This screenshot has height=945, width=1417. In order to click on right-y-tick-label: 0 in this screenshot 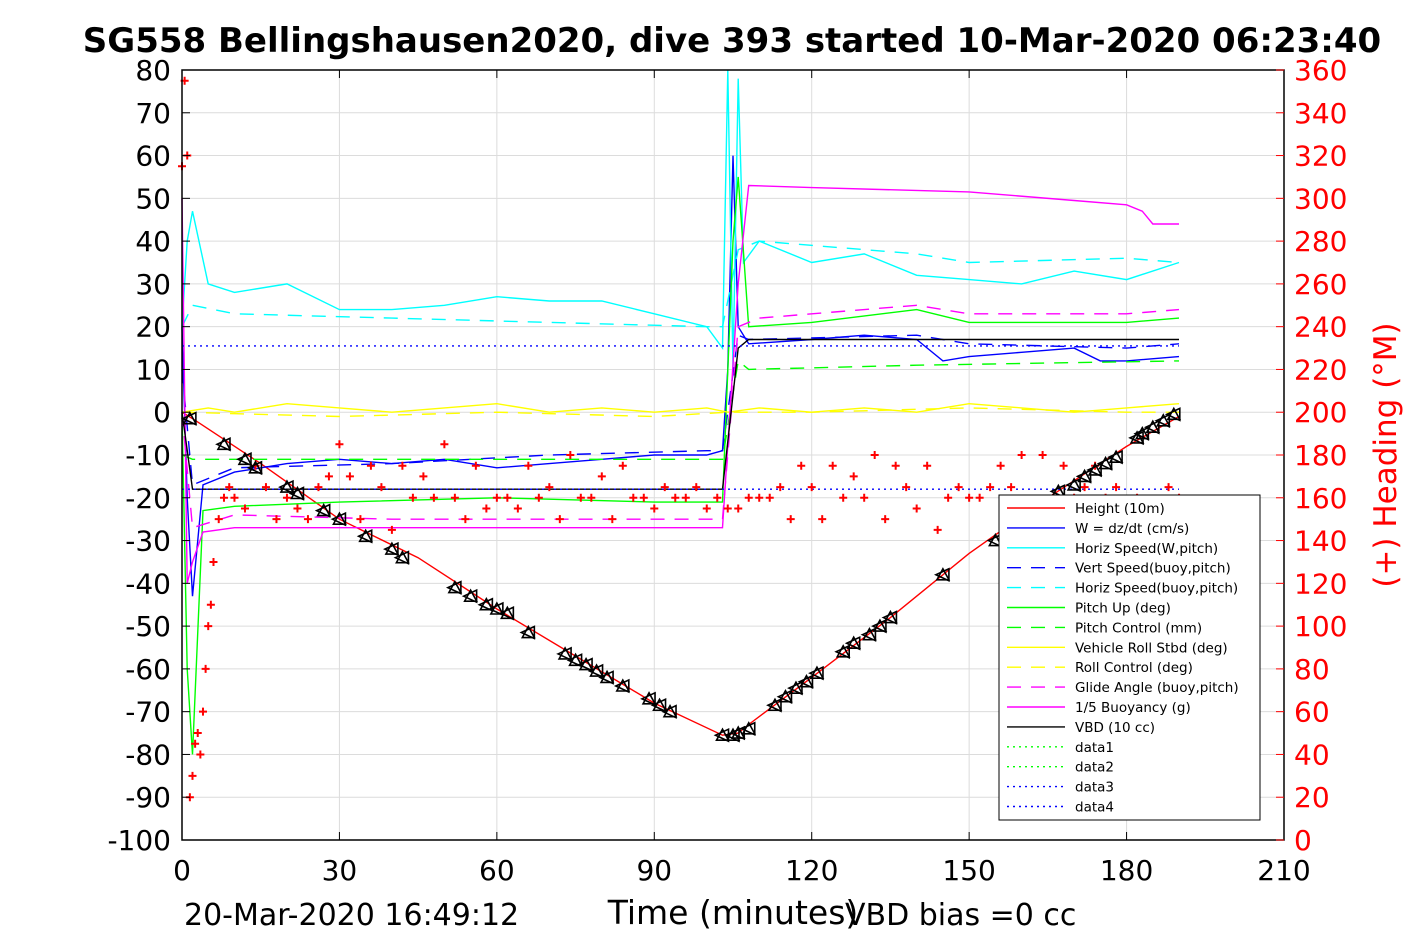, I will do `click(1303, 840)`.